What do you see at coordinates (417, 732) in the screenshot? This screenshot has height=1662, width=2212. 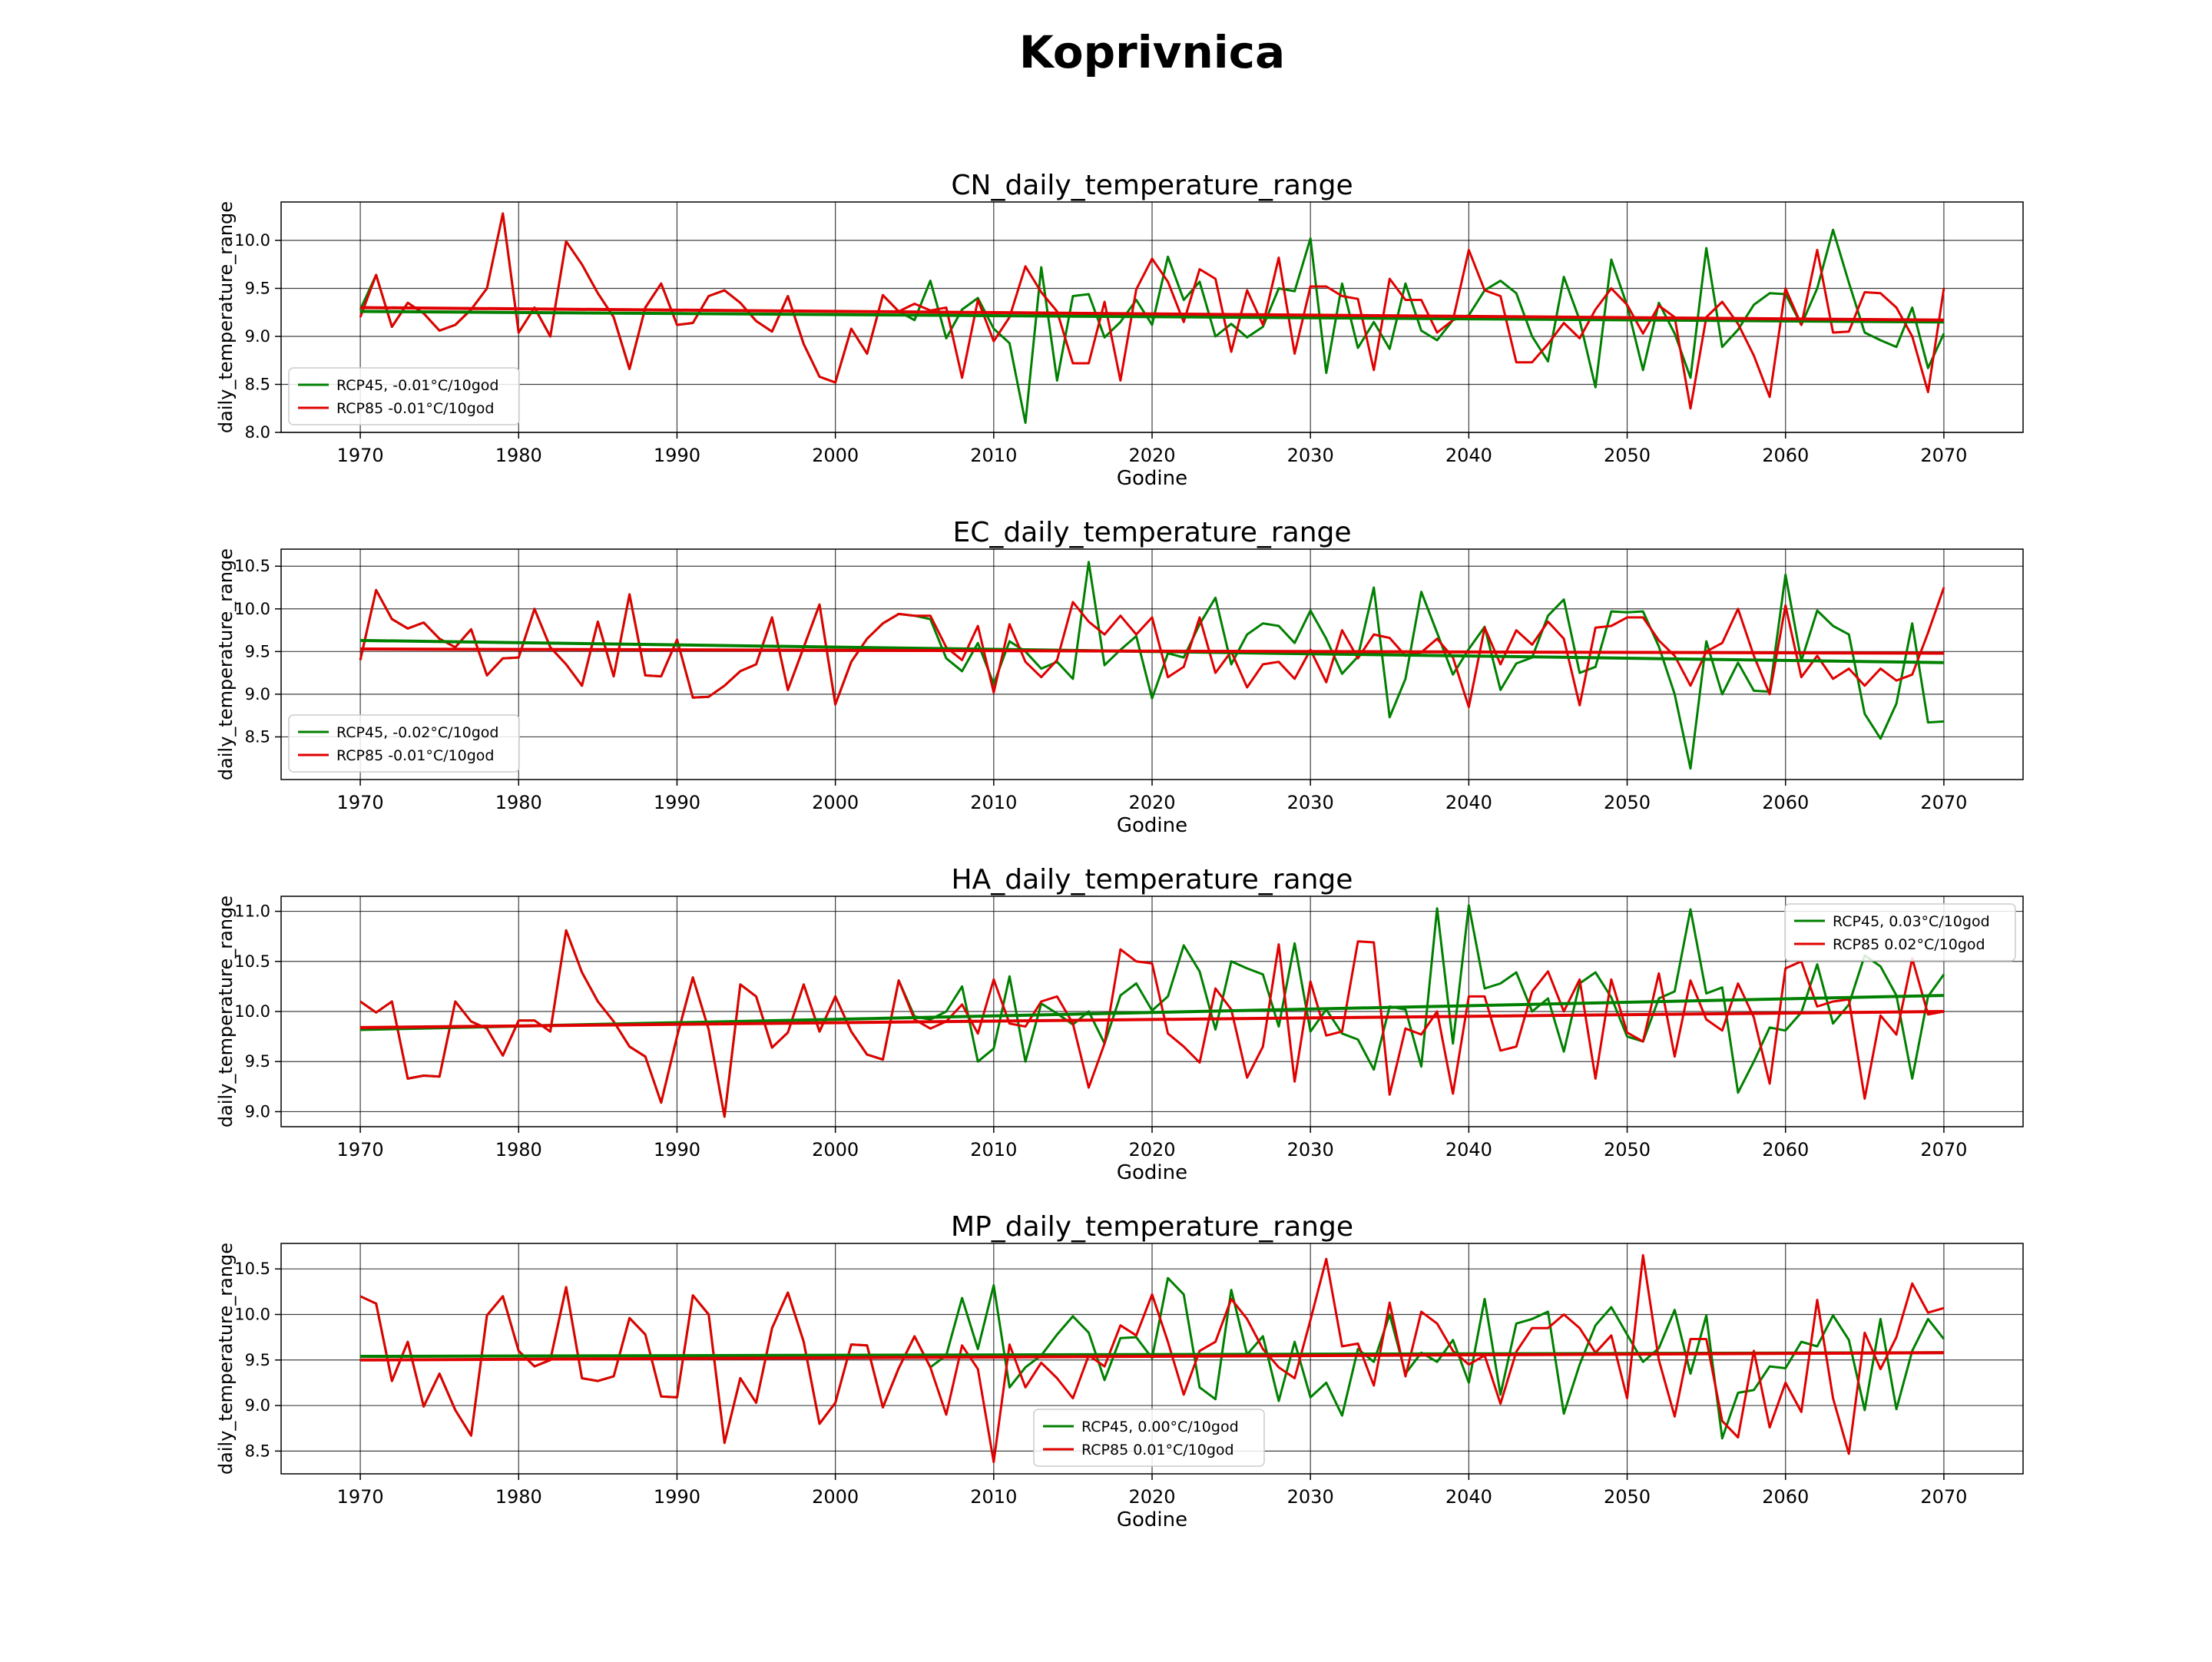 I see `legend-label-0: RCP45, -0.02°C/10god` at bounding box center [417, 732].